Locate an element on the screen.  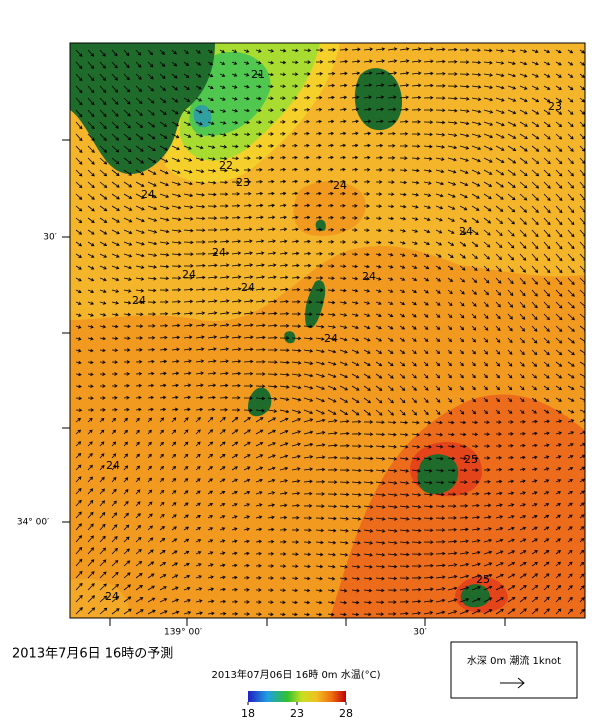
colorbar-tick-label: 28 is located at coordinates (346, 713).